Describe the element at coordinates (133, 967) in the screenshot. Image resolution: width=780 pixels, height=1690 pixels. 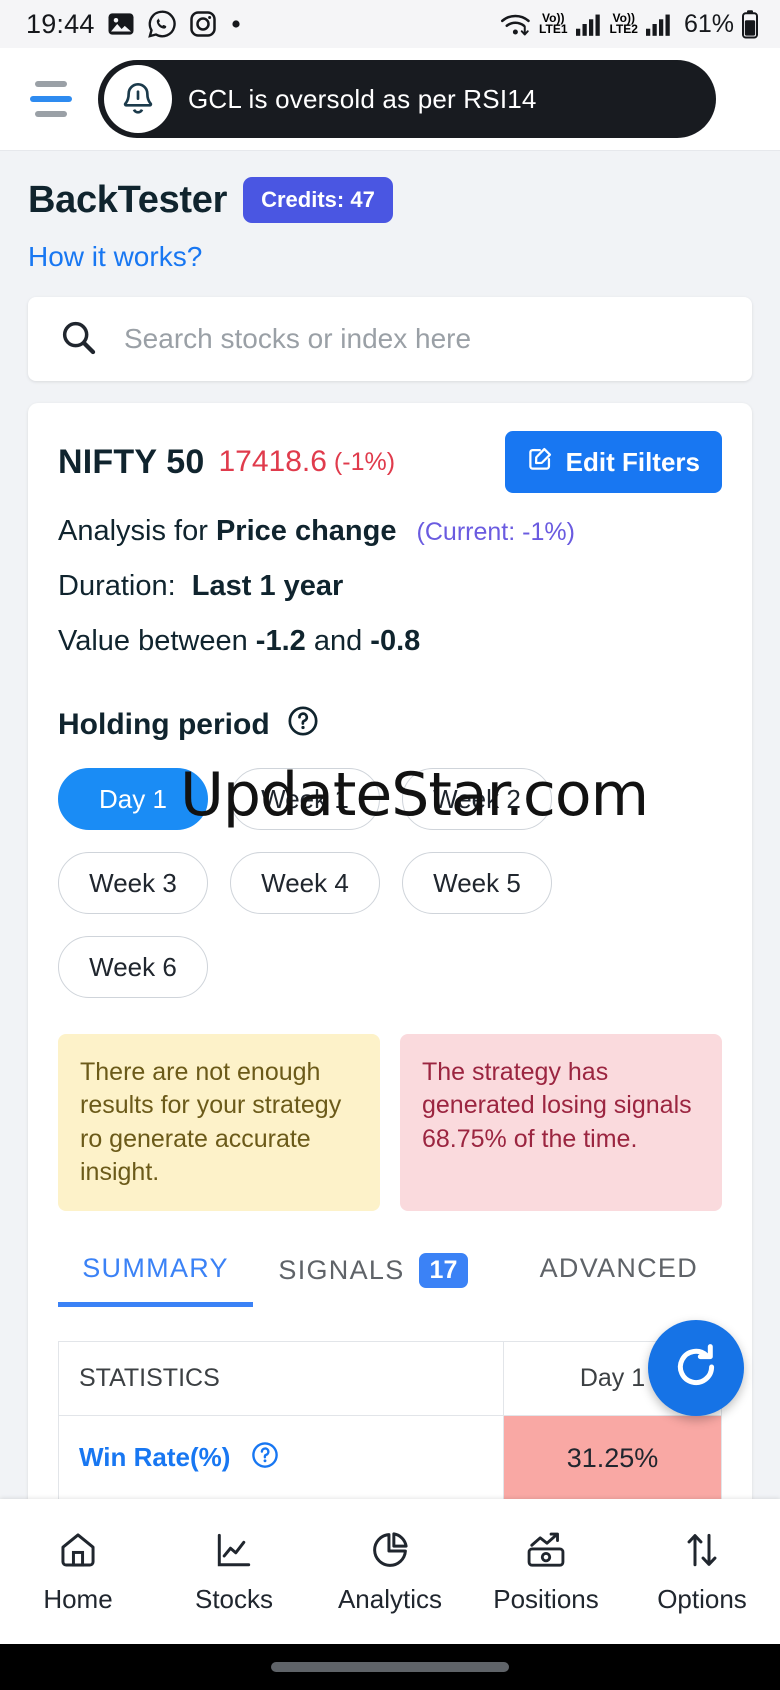
I see `holding-chip-week-6: Week 6` at that location.